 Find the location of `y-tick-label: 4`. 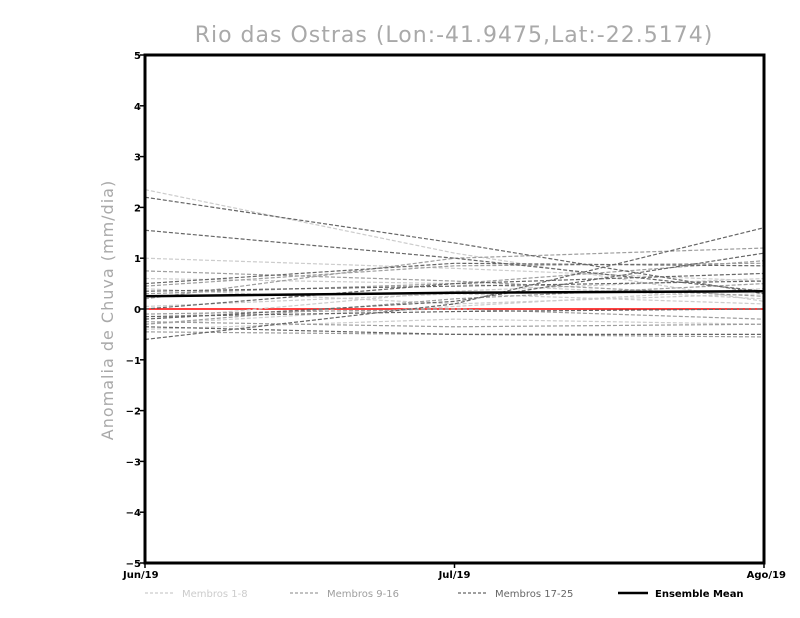

y-tick-label: 4 is located at coordinates (137, 107).